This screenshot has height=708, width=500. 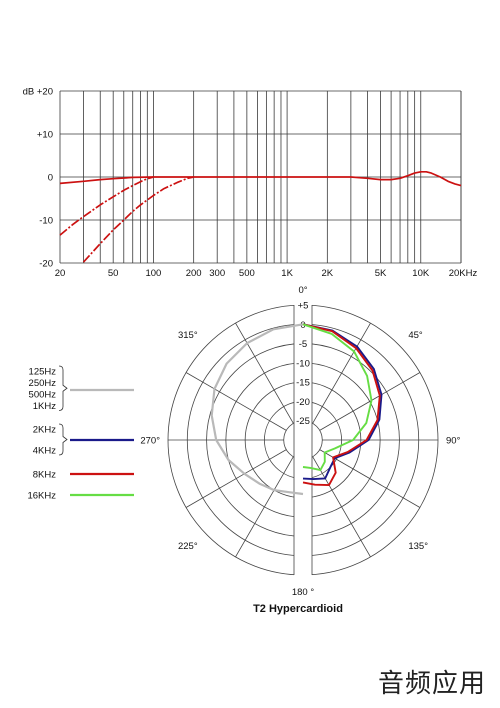 What do you see at coordinates (44, 475) in the screenshot?
I see `legend-label: 8KHz` at bounding box center [44, 475].